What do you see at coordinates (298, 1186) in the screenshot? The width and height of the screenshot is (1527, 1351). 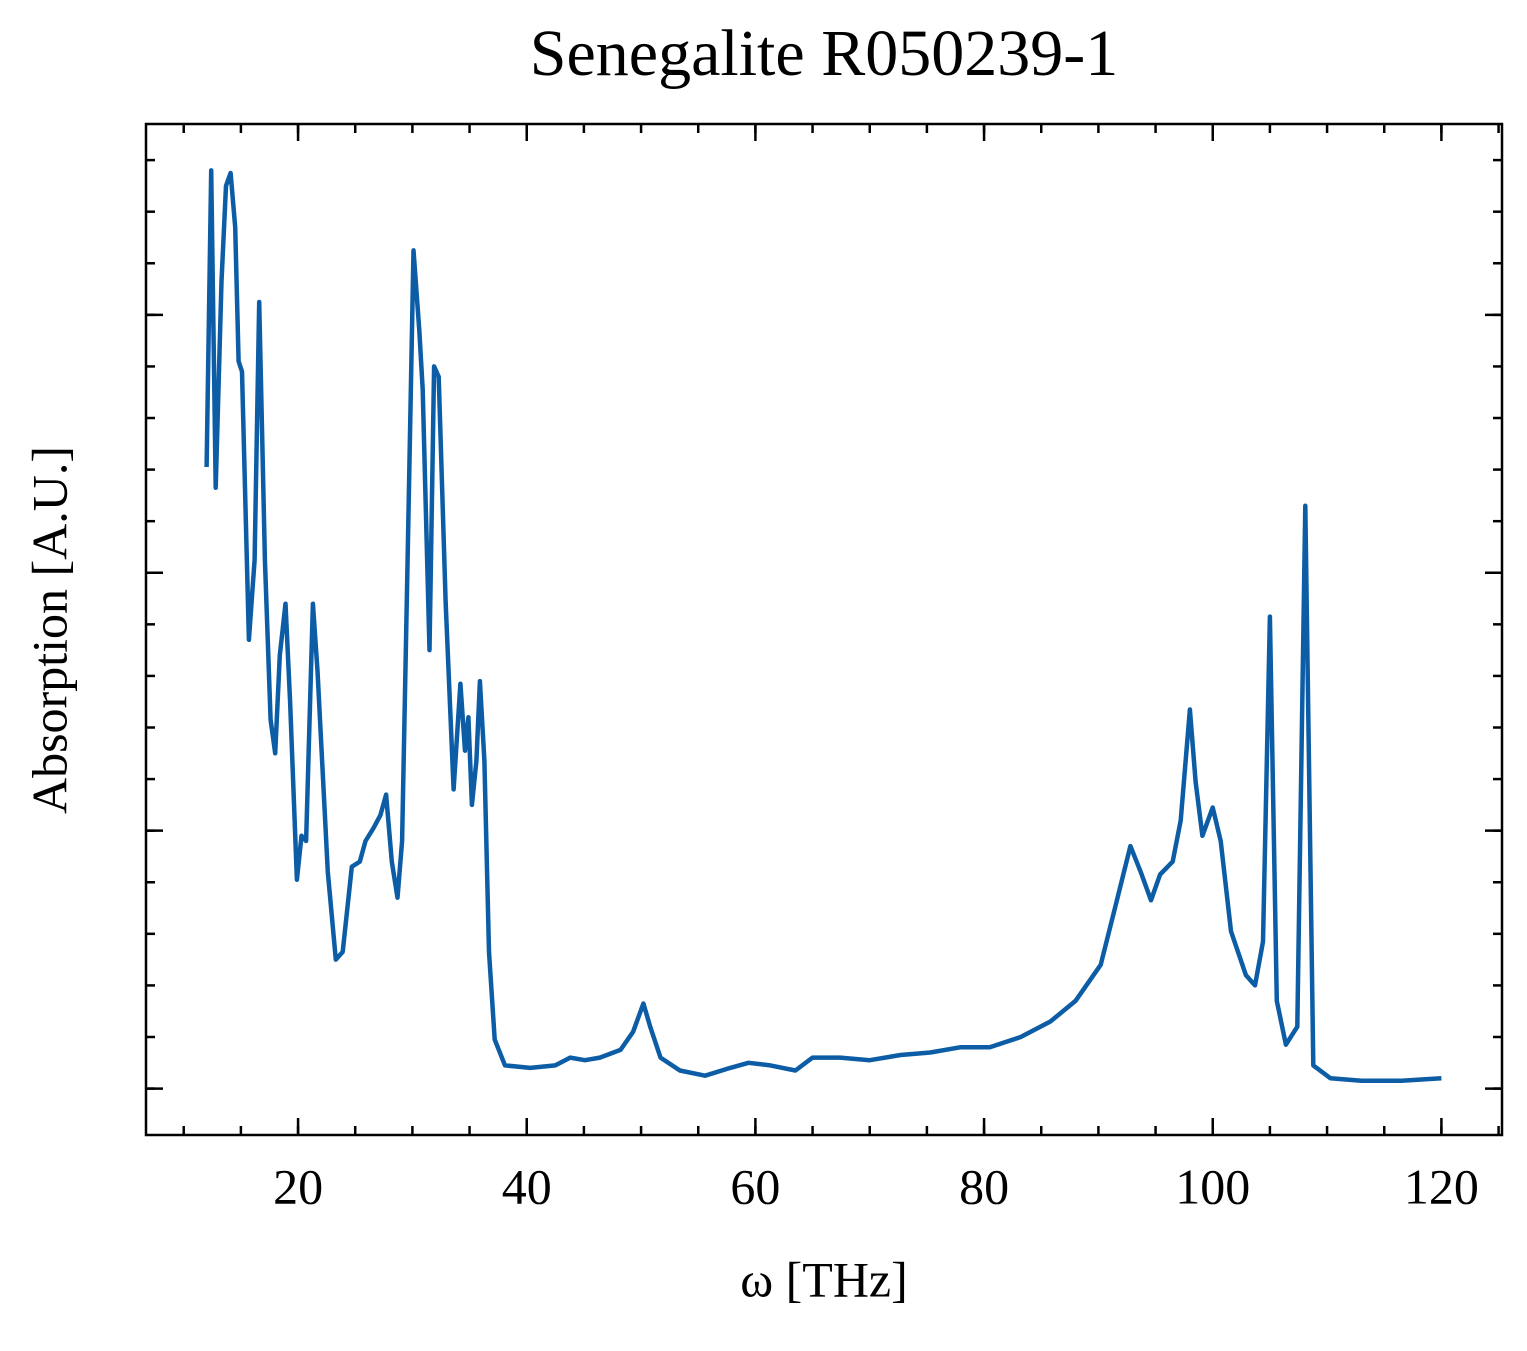 I see `x-tick-label: 20` at bounding box center [298, 1186].